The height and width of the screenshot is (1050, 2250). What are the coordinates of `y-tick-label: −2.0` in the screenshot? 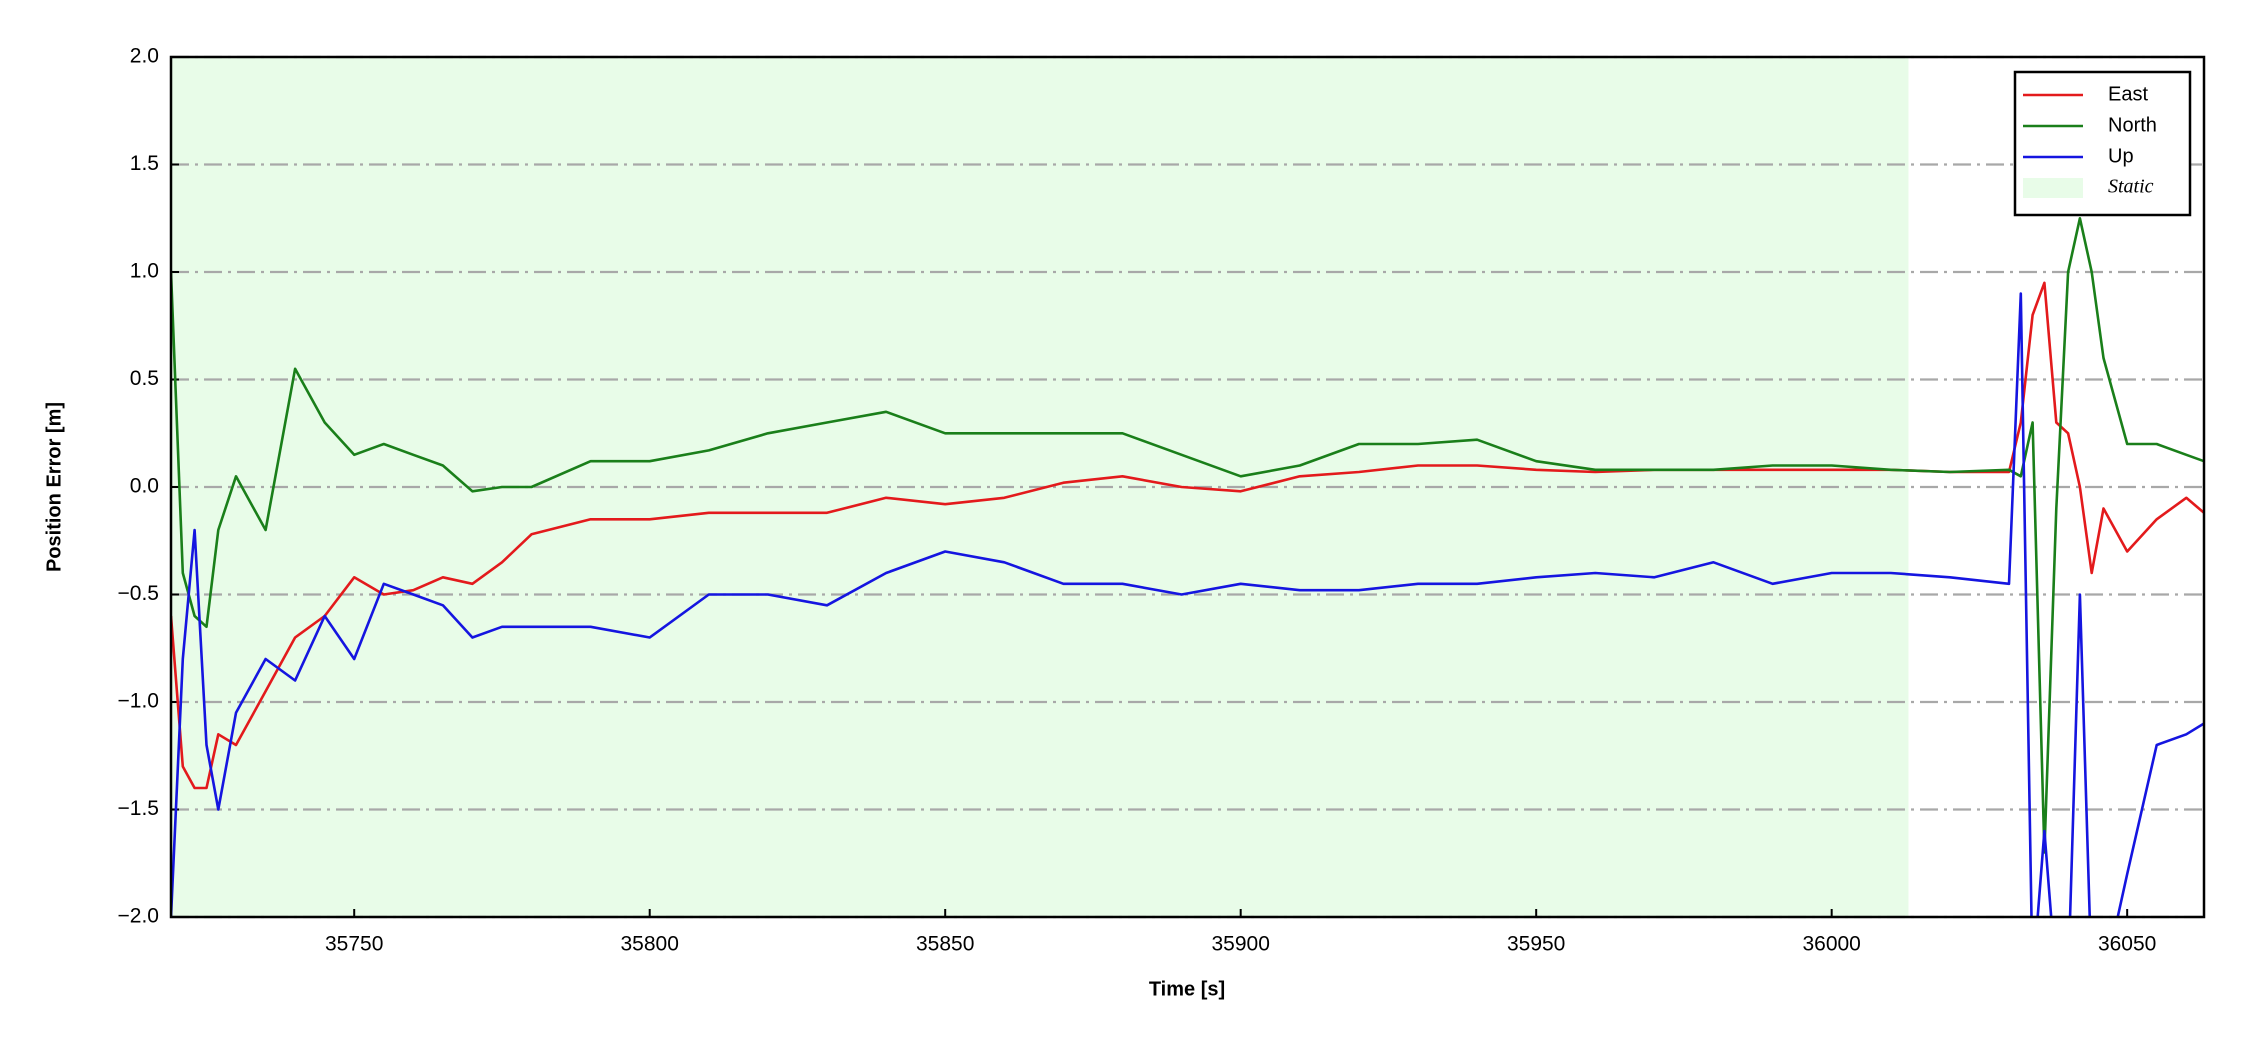 It's located at (138, 916).